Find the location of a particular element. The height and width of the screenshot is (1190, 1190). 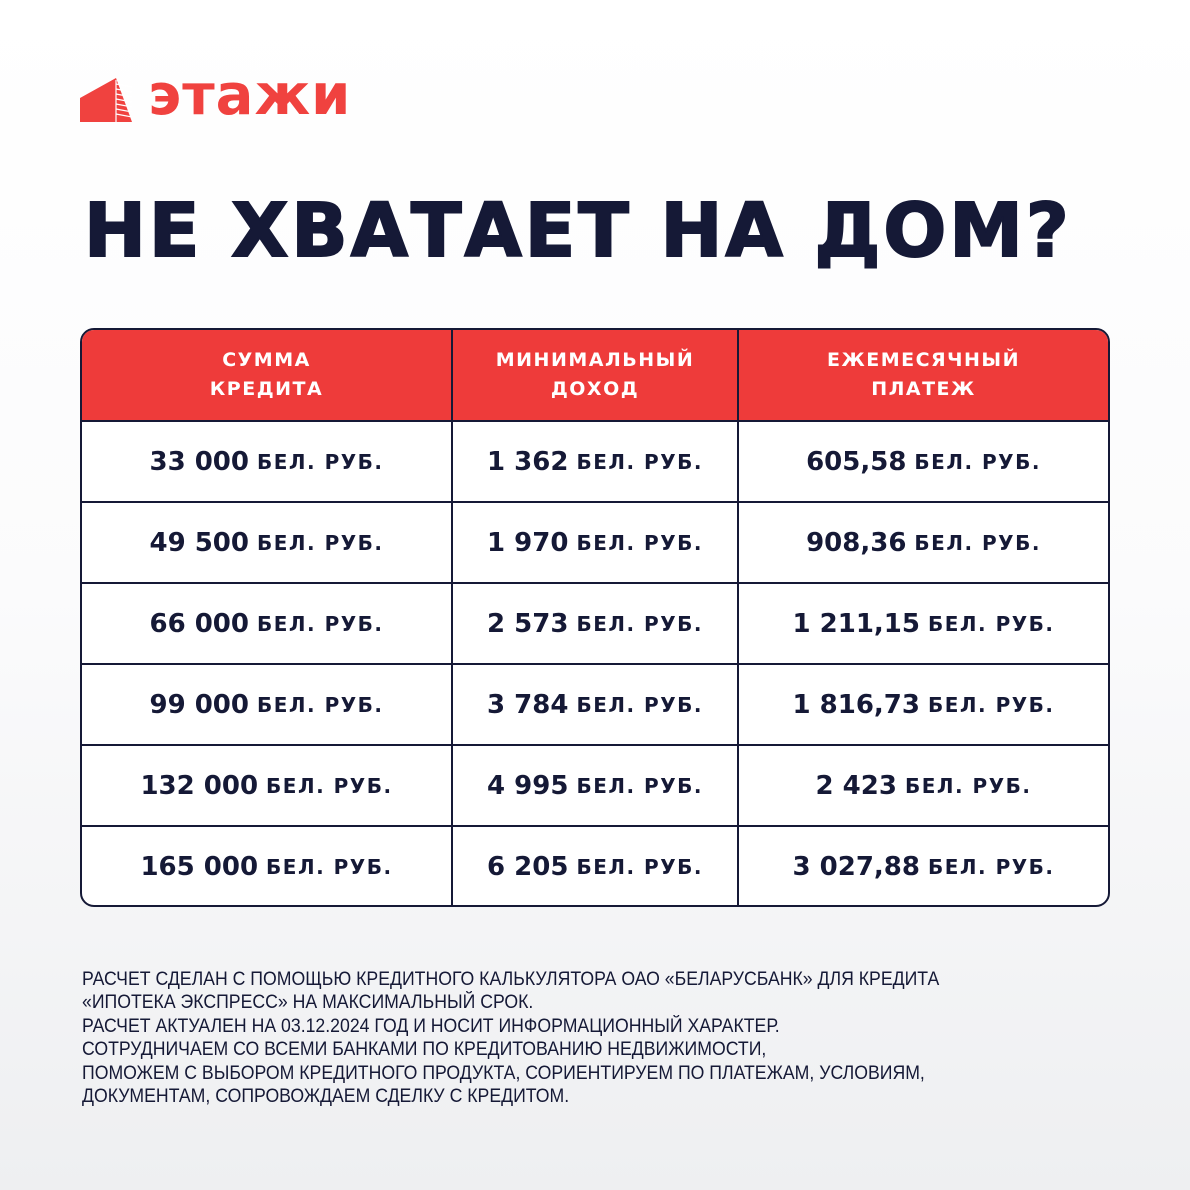

cell-loan-amount: 33 000 БЕЛ. РУБ. is located at coordinates (267, 461).